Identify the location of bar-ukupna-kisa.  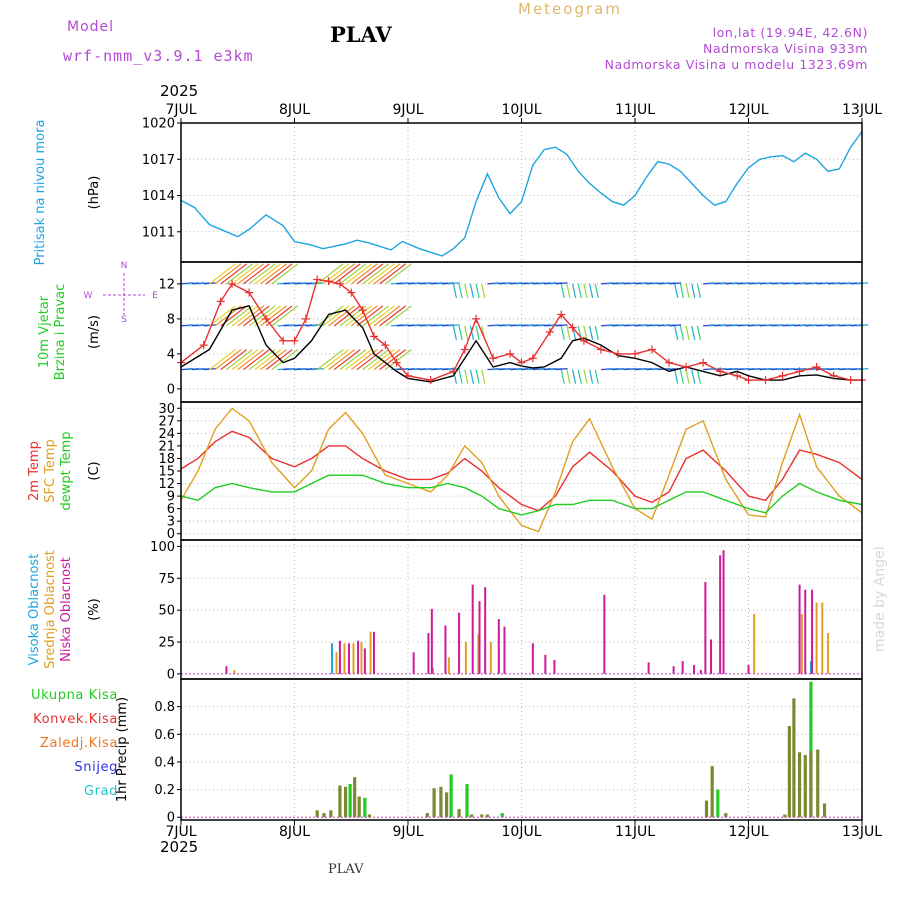
(811, 749).